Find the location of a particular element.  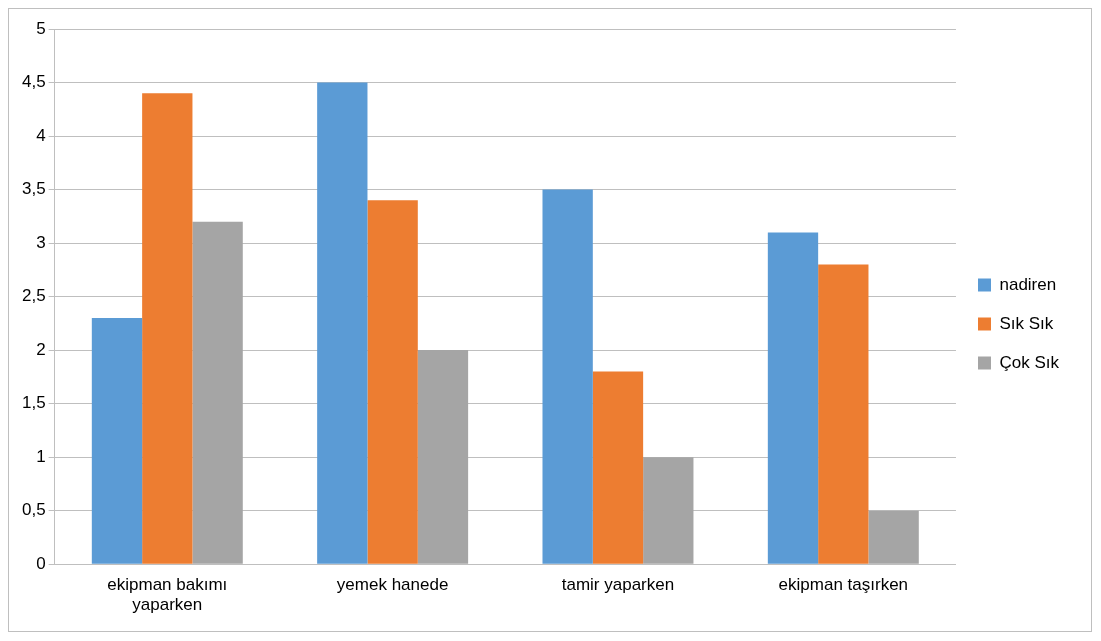

x-tick-label: tamir yaparken is located at coordinates (618, 585).